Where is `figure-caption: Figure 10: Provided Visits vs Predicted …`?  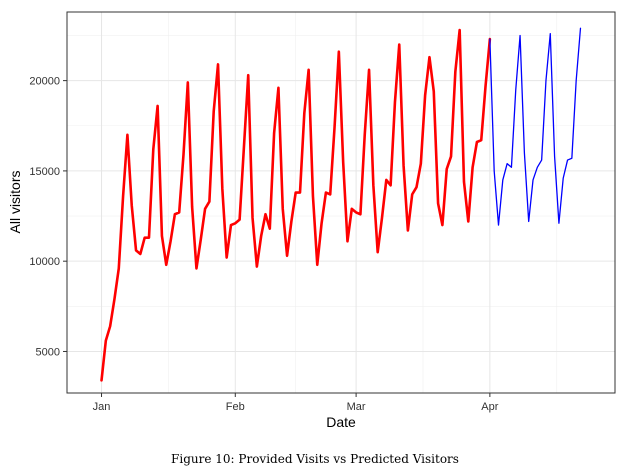
figure-caption: Figure 10: Provided Visits vs Predicted … is located at coordinates (315, 459).